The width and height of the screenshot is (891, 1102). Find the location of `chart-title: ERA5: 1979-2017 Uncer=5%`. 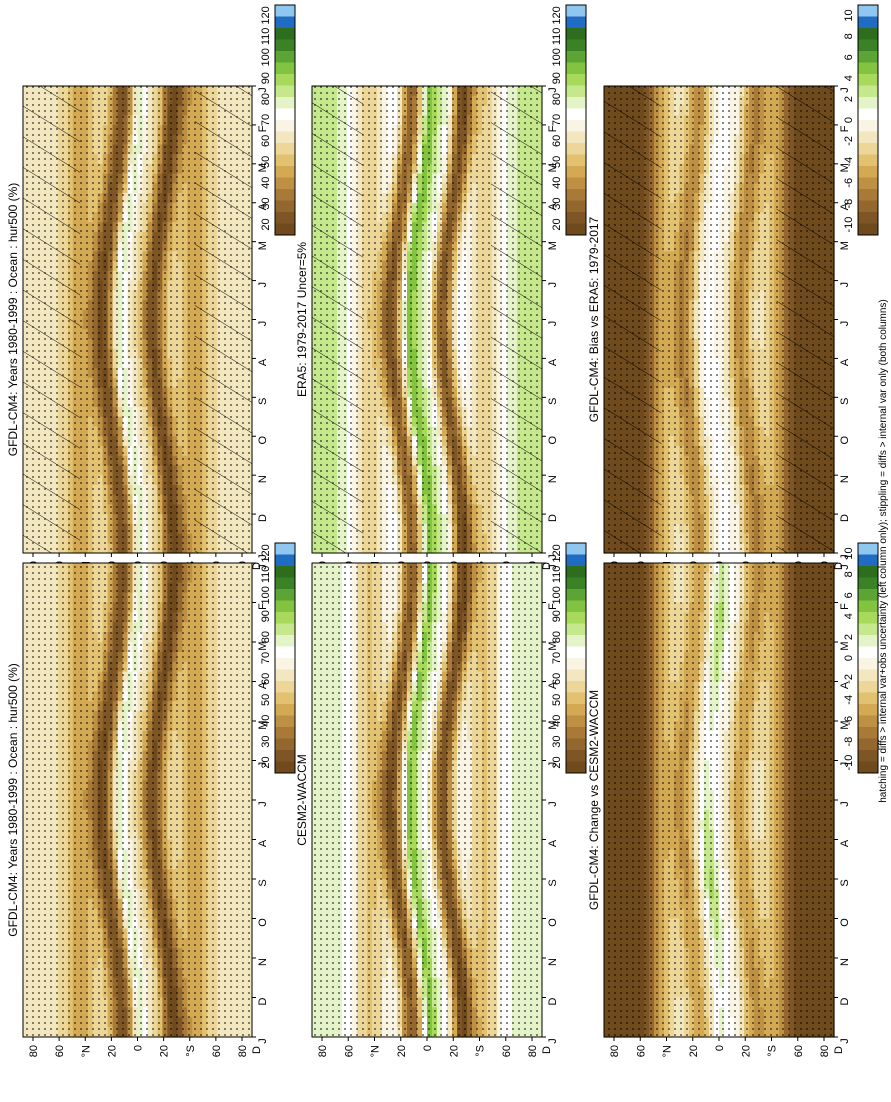

chart-title: ERA5: 1979-2017 Uncer=5% is located at coordinates (302, 319).